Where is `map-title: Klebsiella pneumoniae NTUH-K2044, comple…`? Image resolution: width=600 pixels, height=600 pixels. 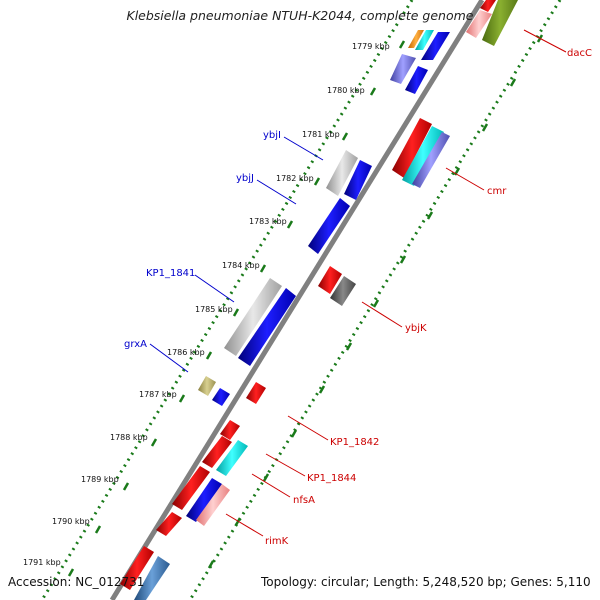 map-title: Klebsiella pneumoniae NTUH-K2044, comple… is located at coordinates (300, 15).